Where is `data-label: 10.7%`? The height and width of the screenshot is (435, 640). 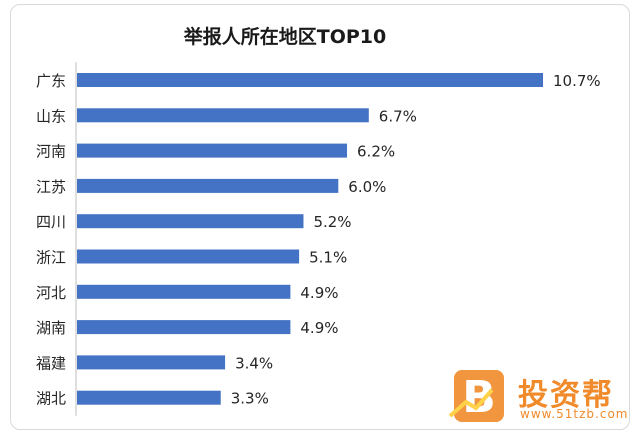
data-label: 10.7% is located at coordinates (577, 81).